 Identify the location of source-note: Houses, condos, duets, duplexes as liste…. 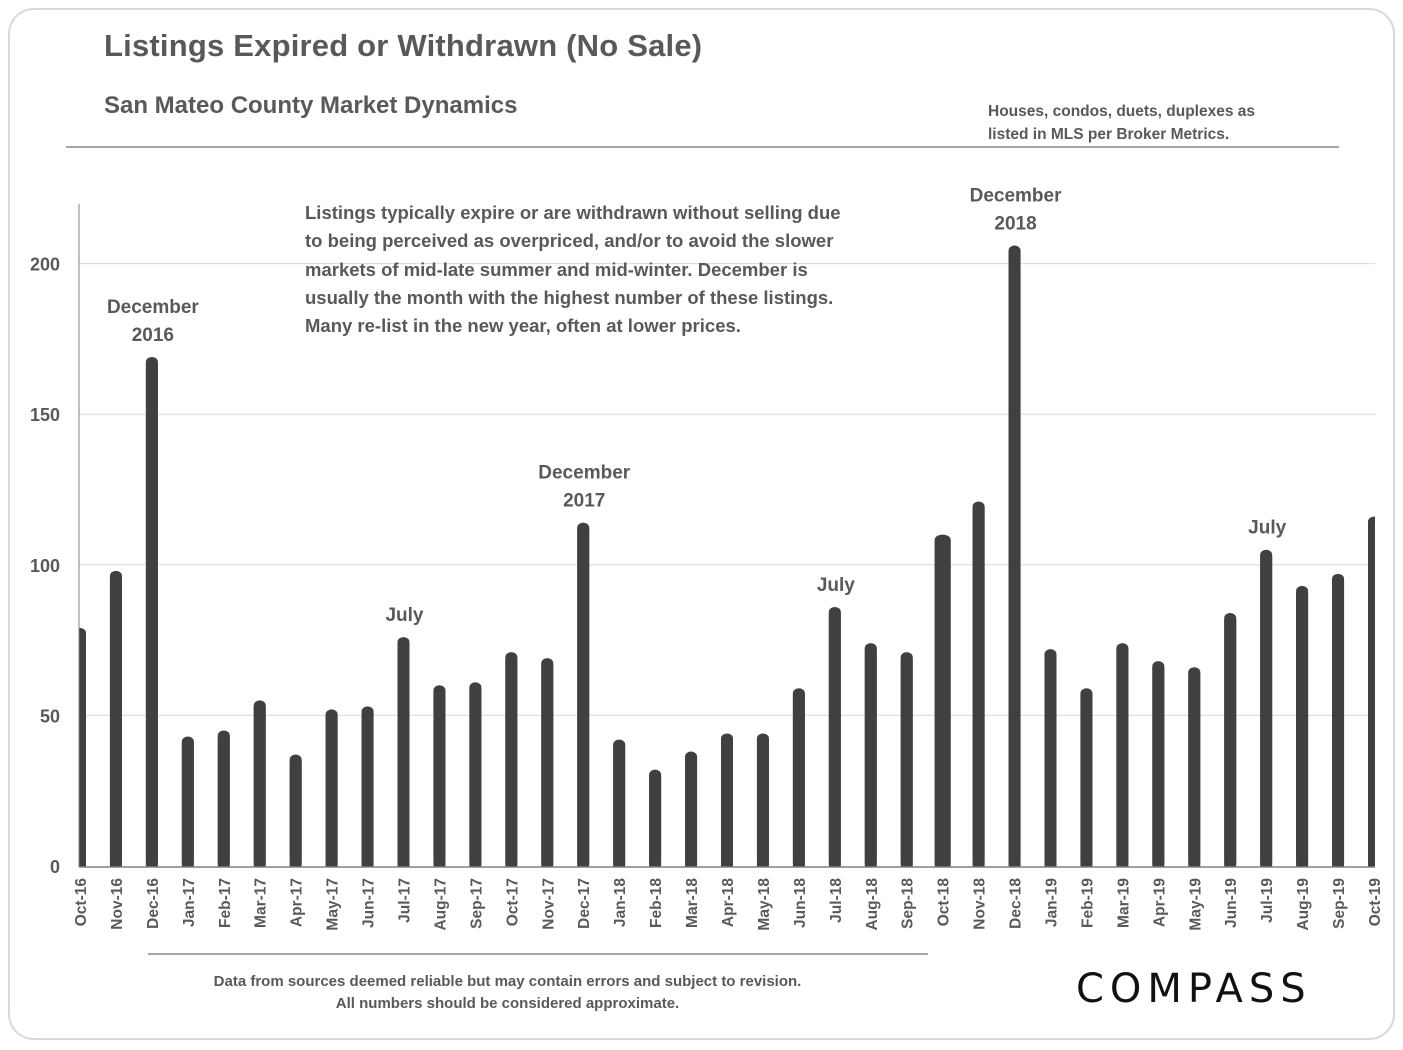
(1121, 123).